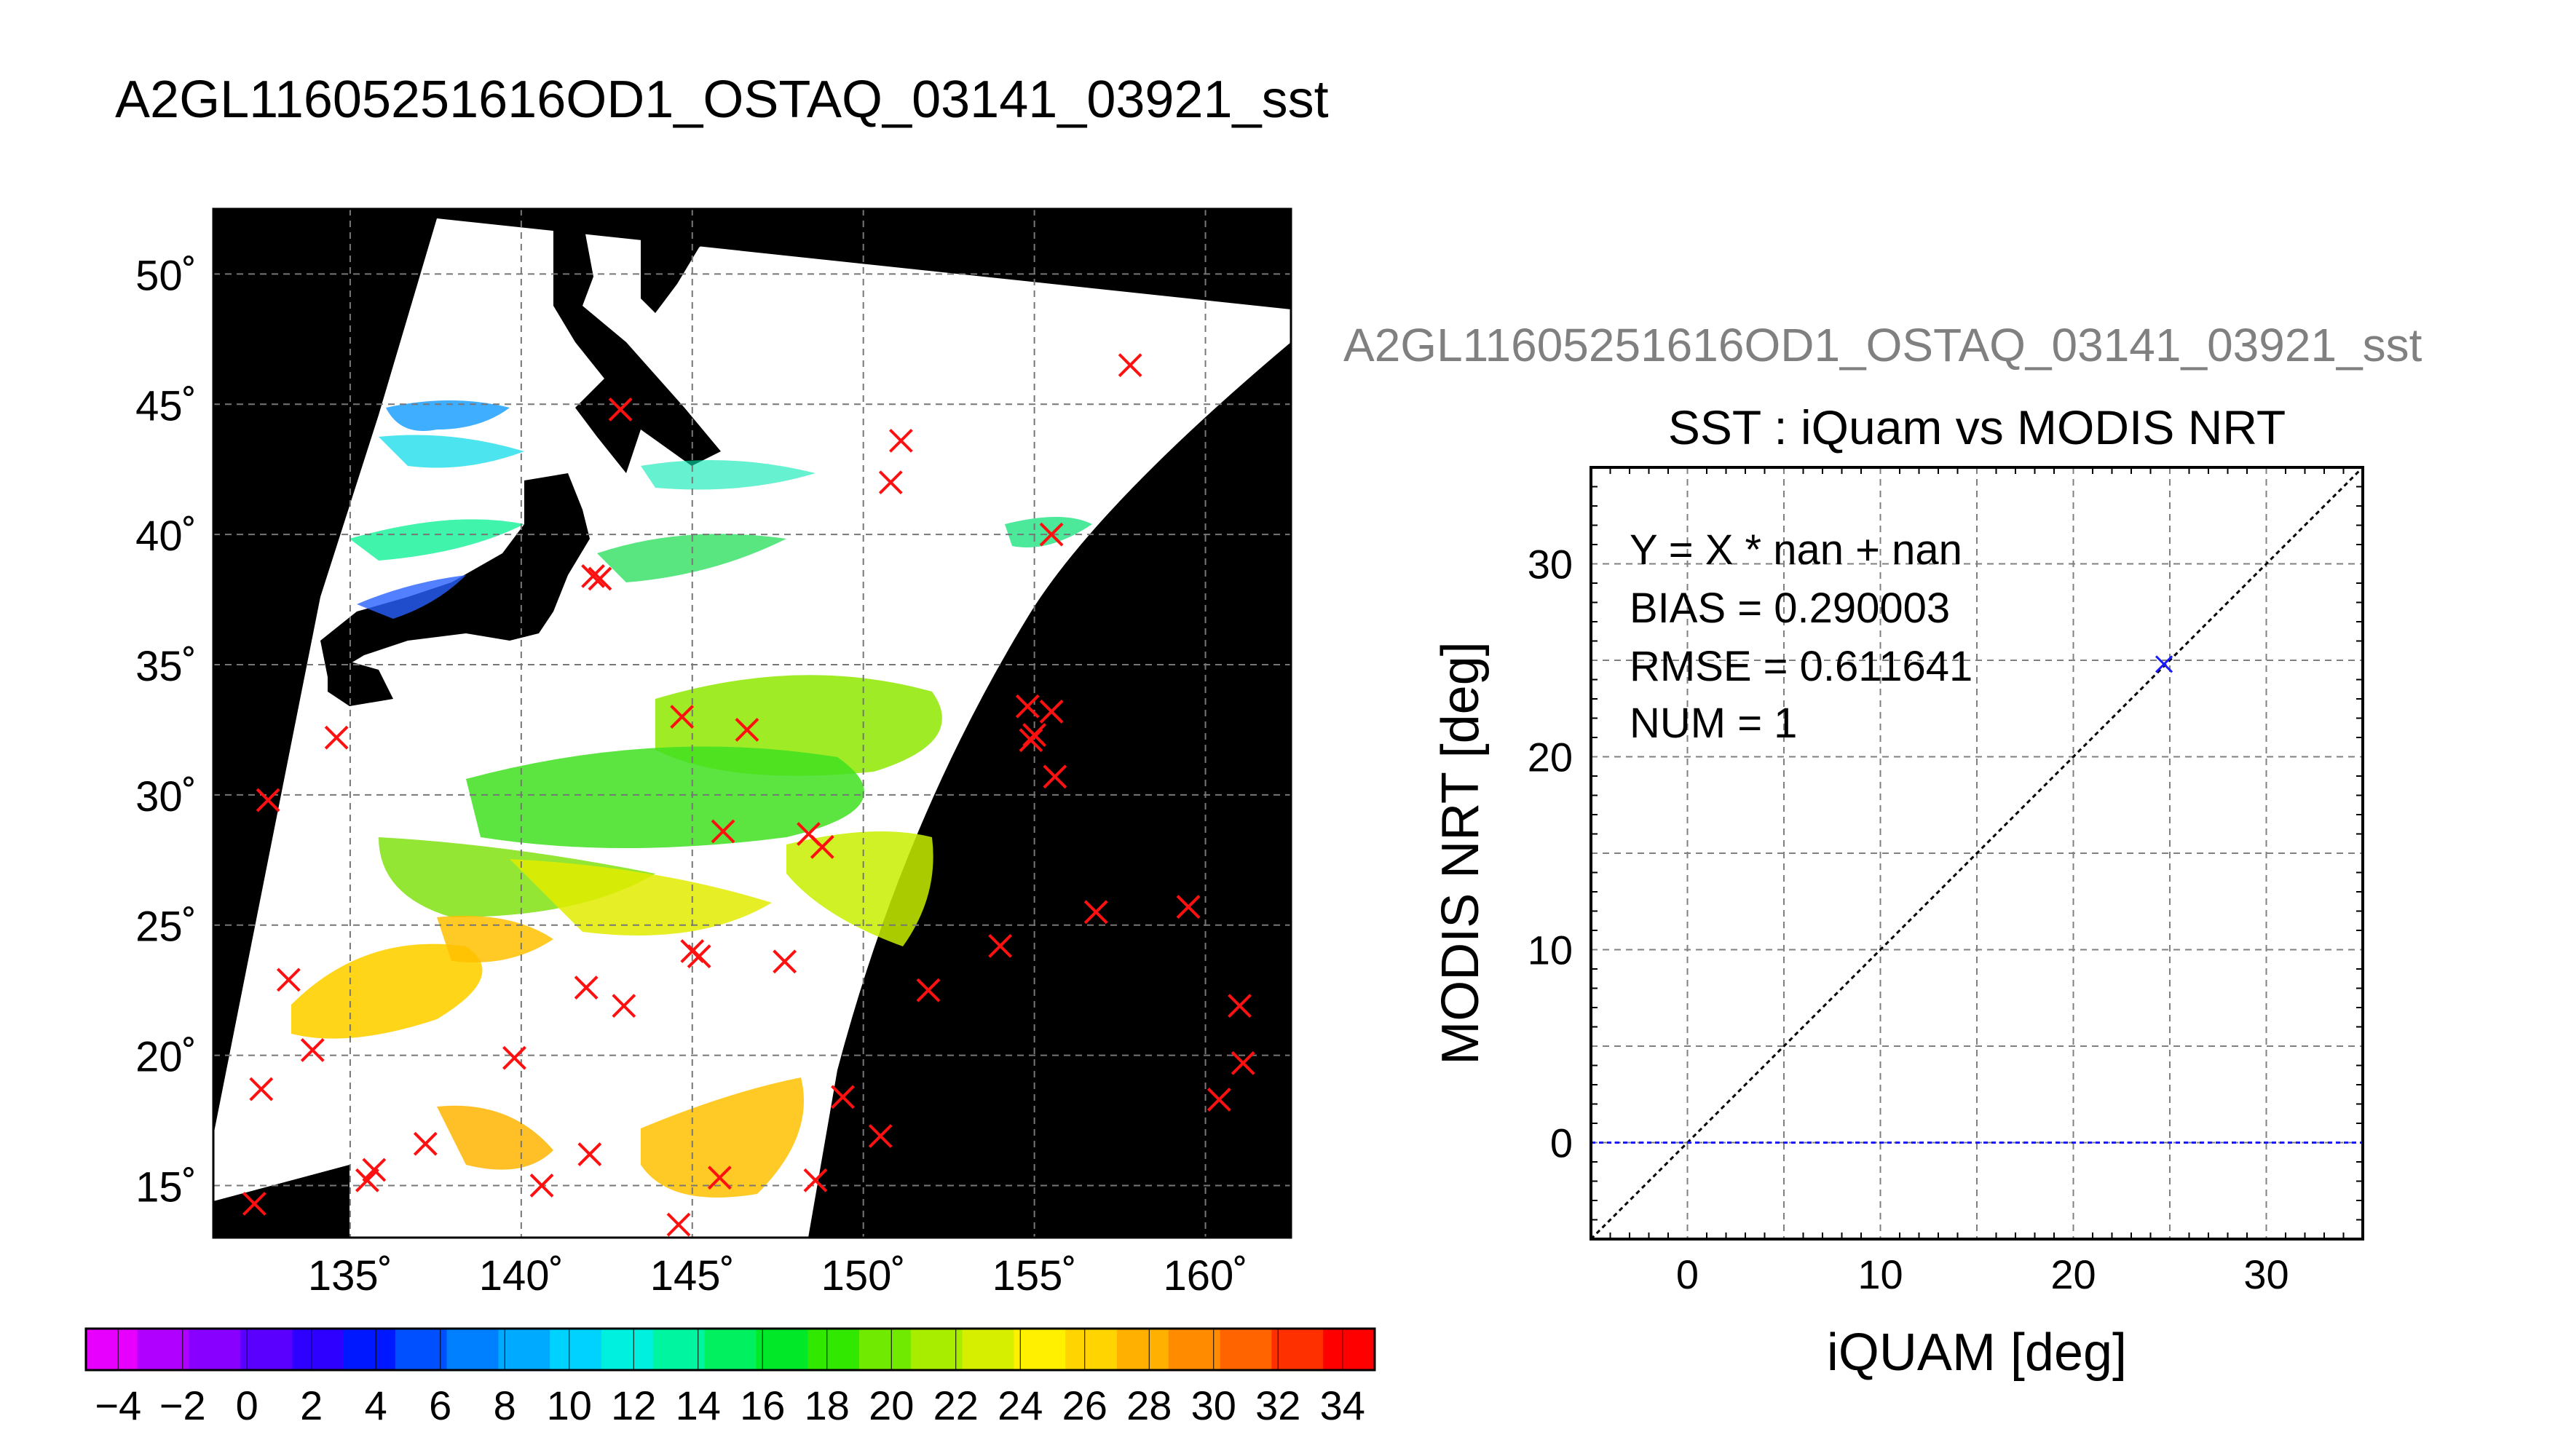 Image resolution: width=2555 pixels, height=1456 pixels. Describe the element at coordinates (1880, 1274) in the screenshot. I see `scatter-x-tick-label: 10` at that location.